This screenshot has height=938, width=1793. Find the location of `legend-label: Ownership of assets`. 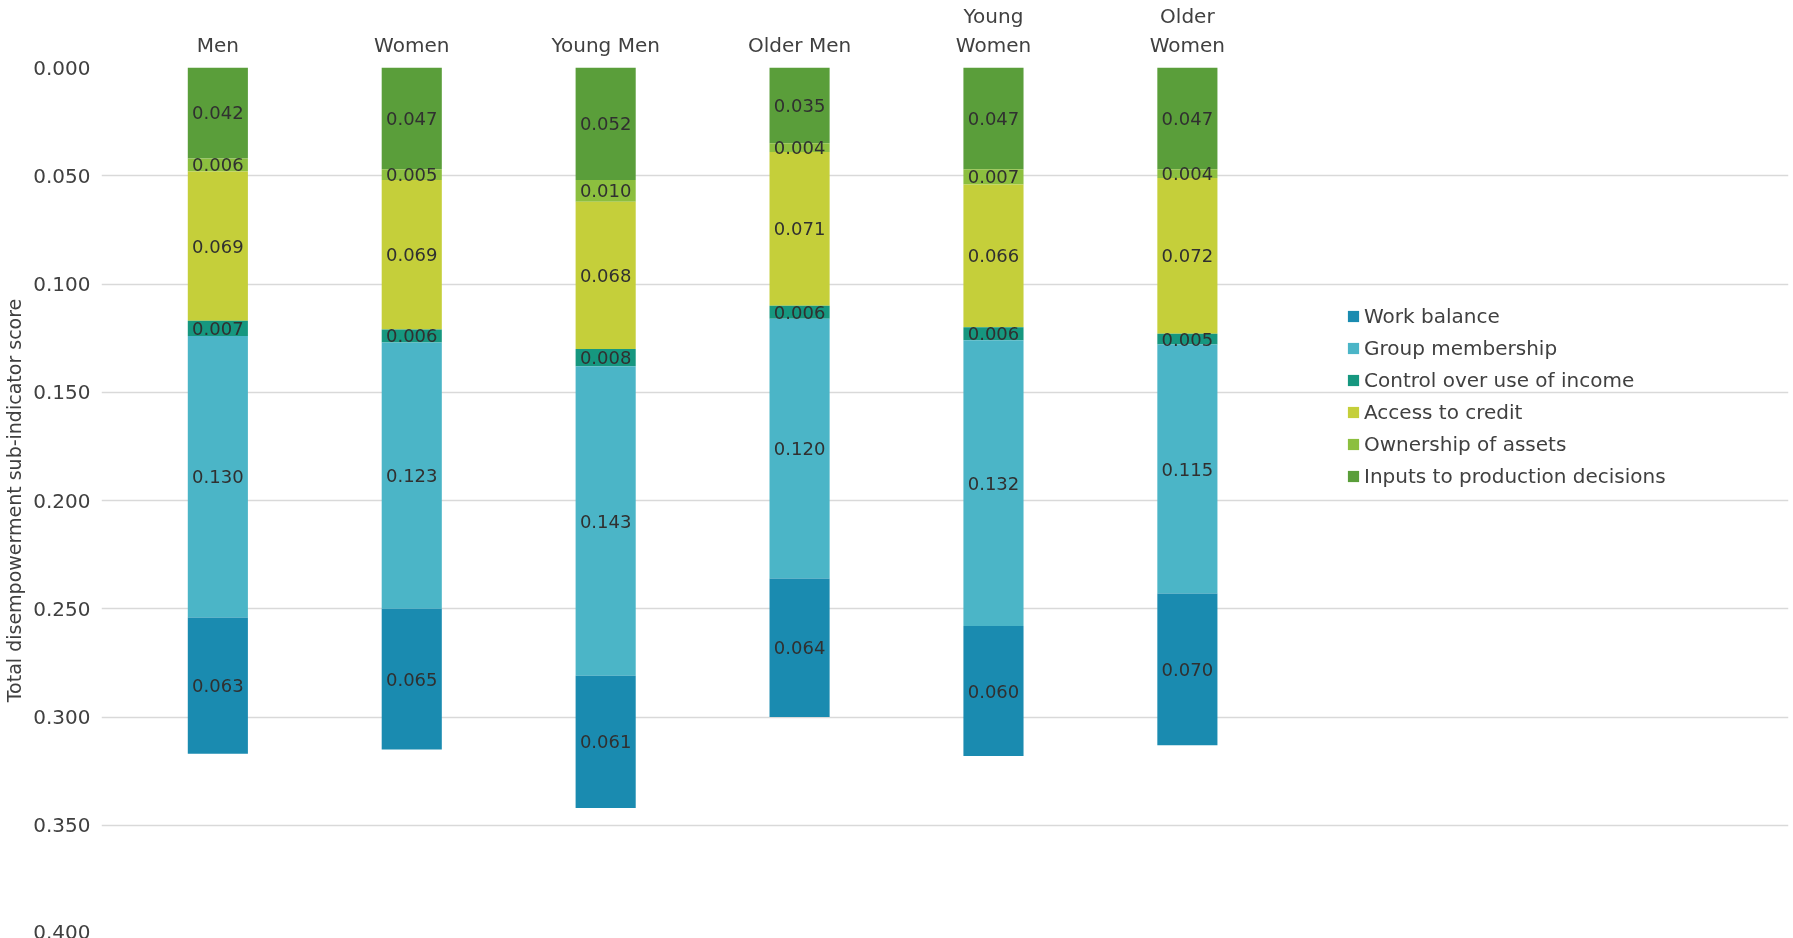

legend-label: Ownership of assets is located at coordinates (1465, 444).